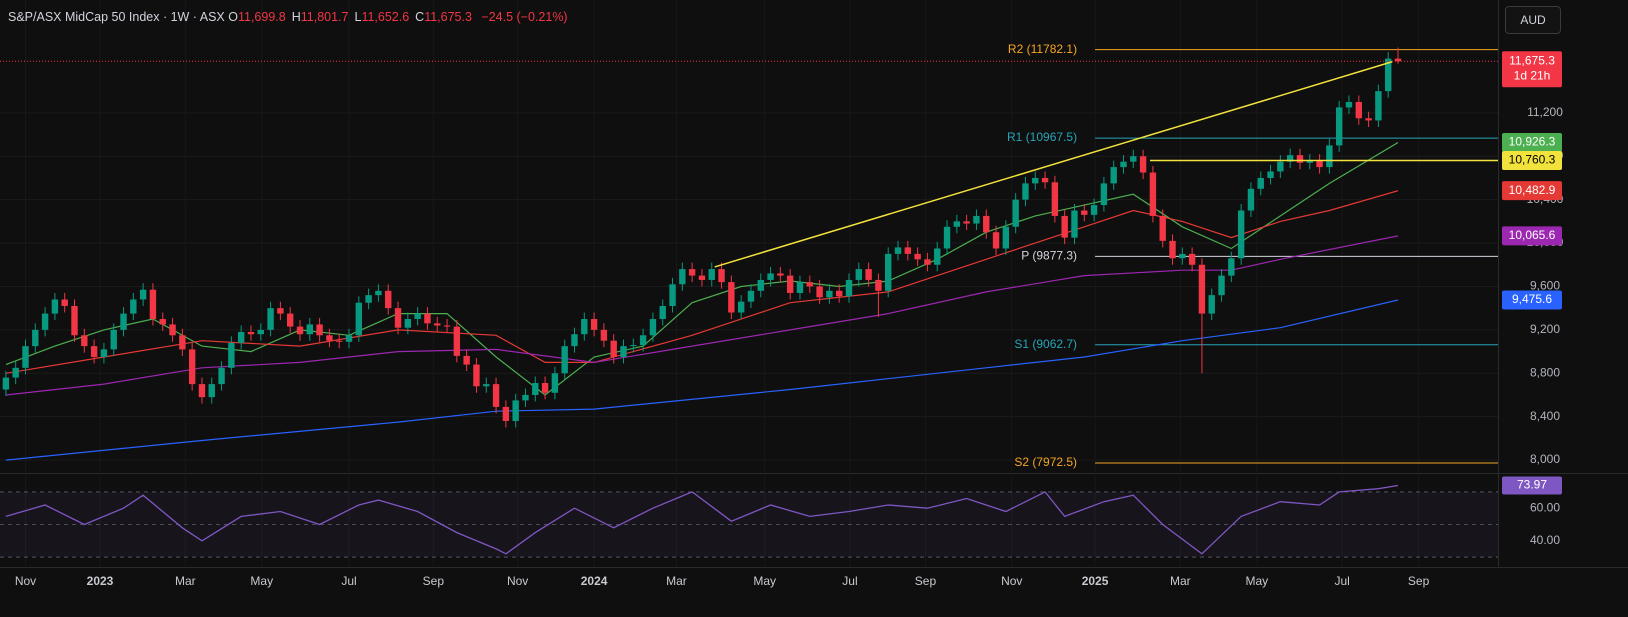 The image size is (1628, 617). Describe the element at coordinates (1545, 540) in the screenshot. I see `y-tick-label: 40.00` at that location.